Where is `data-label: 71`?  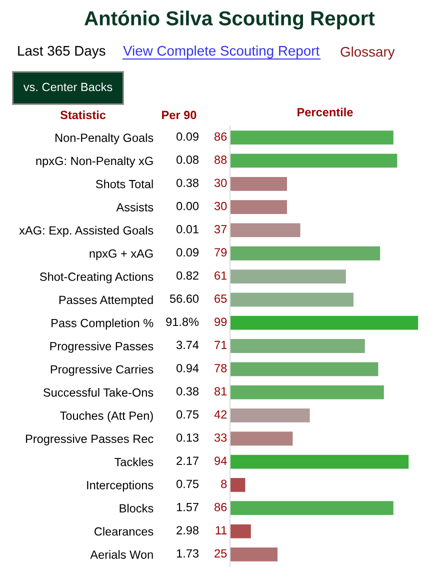
data-label: 71 is located at coordinates (220, 345).